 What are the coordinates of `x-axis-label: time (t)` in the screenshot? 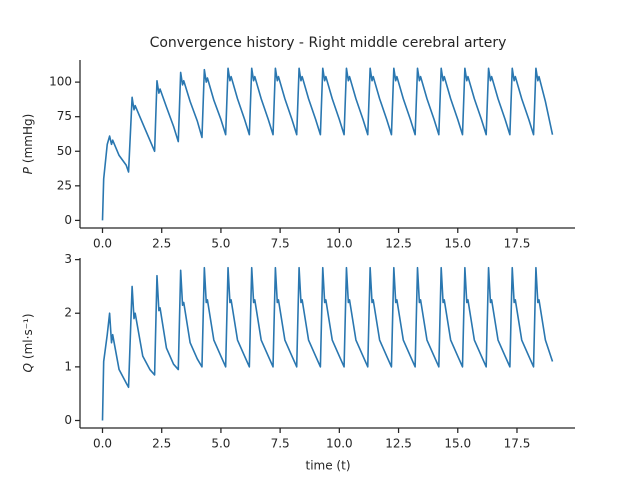 It's located at (328, 466).